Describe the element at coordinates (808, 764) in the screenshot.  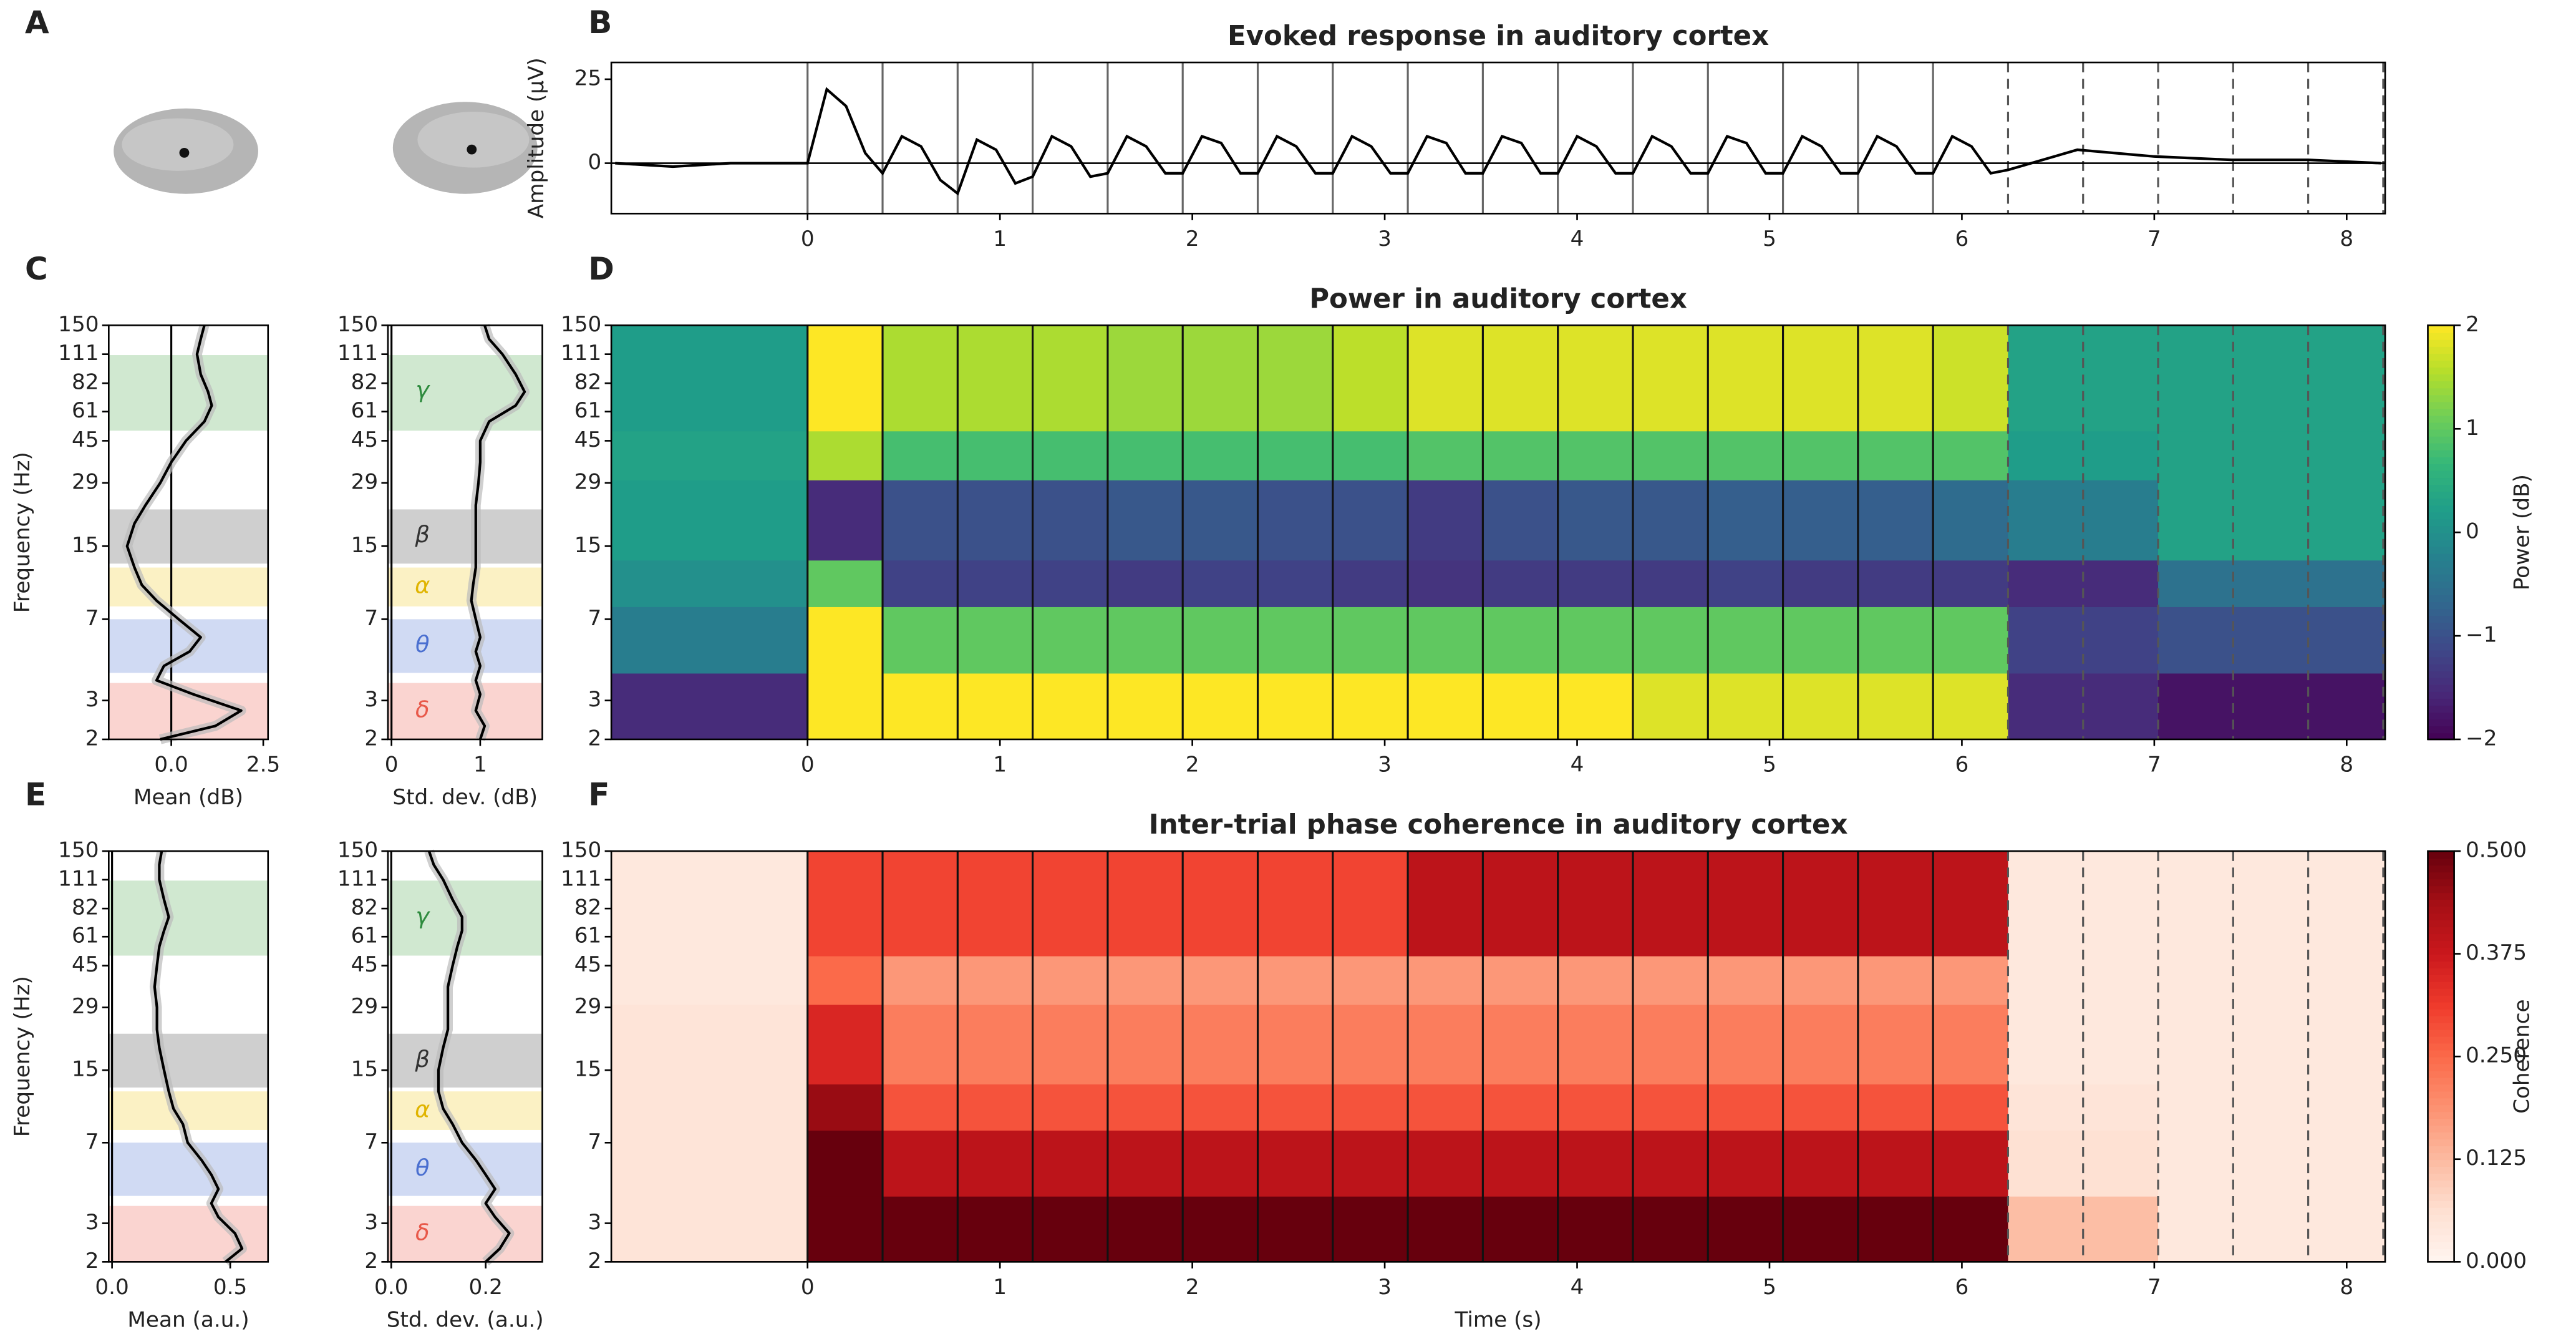
I see `x-tick-label: 0` at that location.